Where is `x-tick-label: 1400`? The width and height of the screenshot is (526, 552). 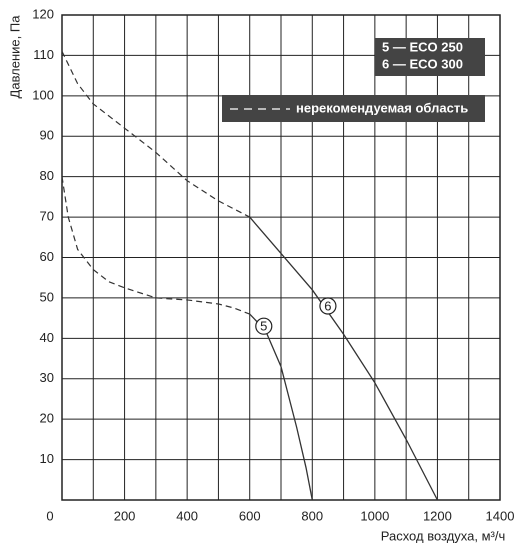 x-tick-label: 1400 is located at coordinates (500, 515).